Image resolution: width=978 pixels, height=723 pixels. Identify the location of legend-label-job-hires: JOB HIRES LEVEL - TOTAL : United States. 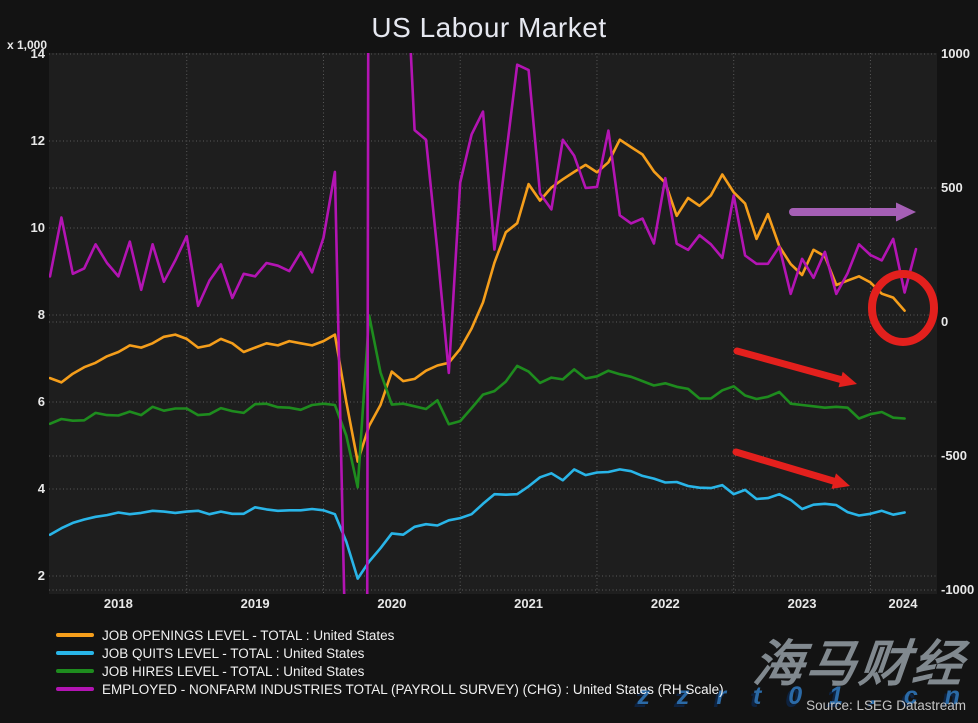
(233, 671).